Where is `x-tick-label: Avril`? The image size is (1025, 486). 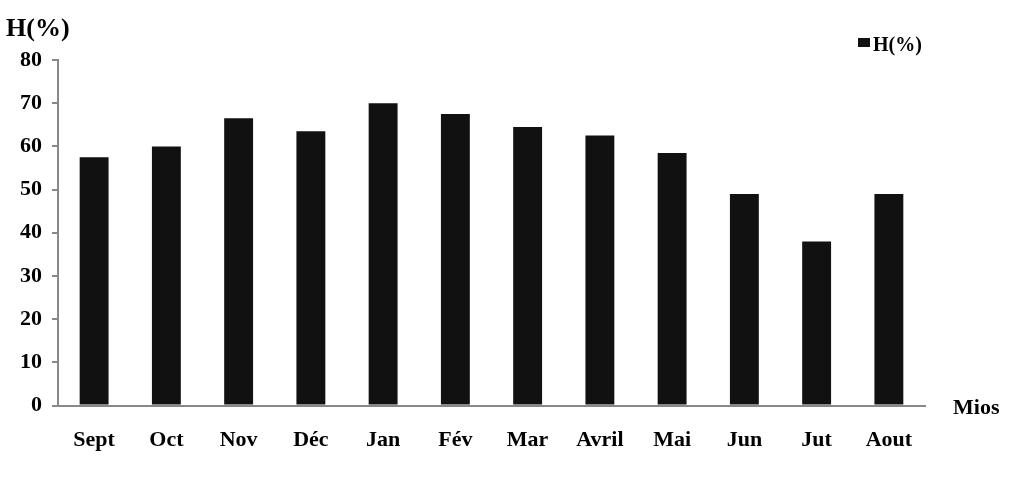
x-tick-label: Avril is located at coordinates (600, 439).